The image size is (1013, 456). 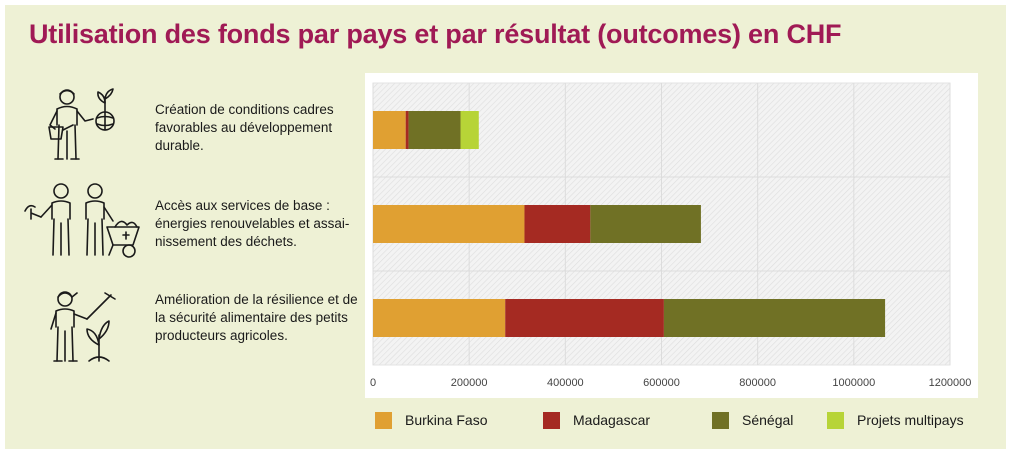 I want to click on x-tick-label-0: 0, so click(x=373, y=383).